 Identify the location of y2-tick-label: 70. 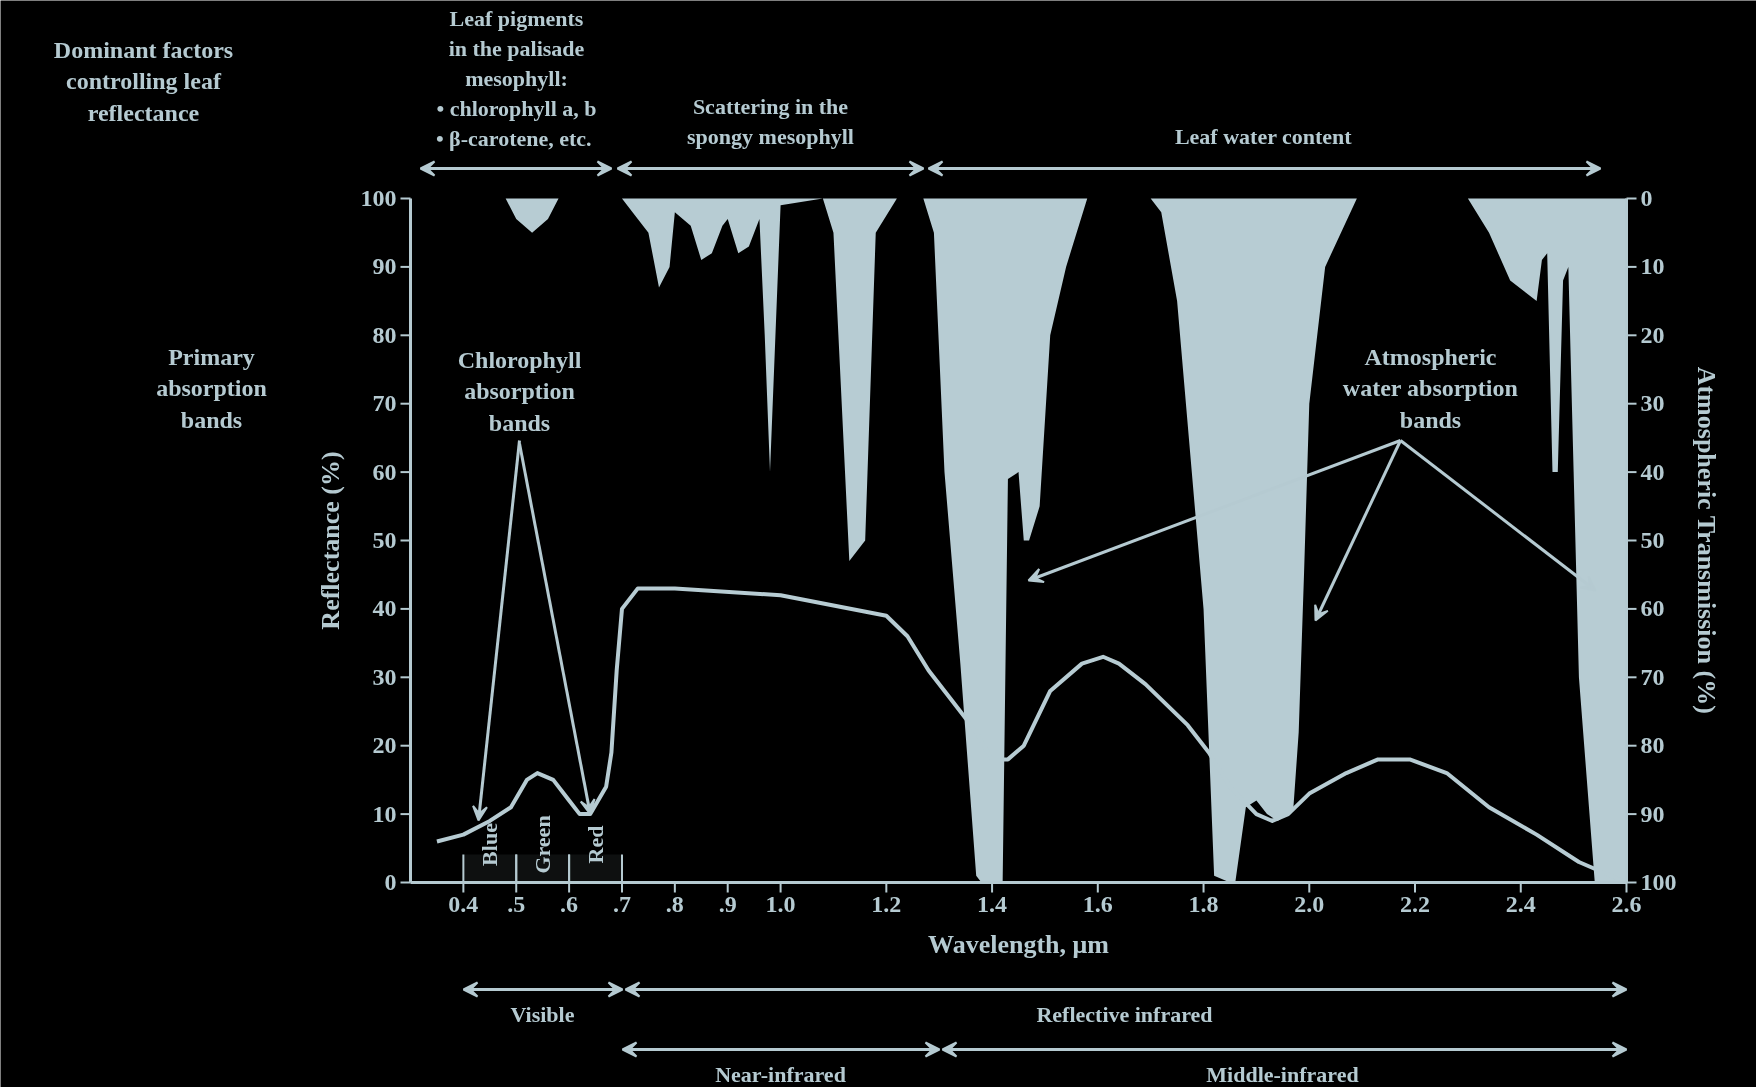
(1652, 676).